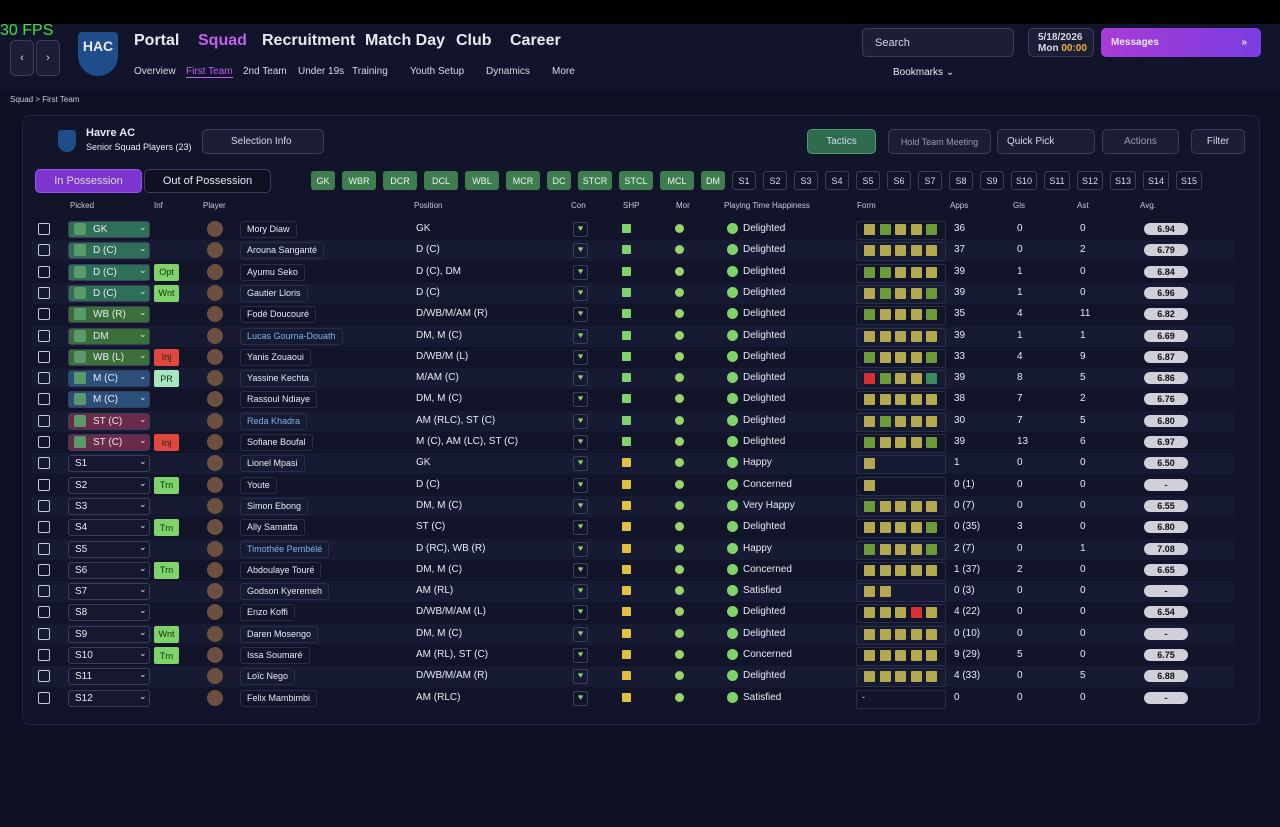 This screenshot has height=827, width=1280. Describe the element at coordinates (939, 141) in the screenshot. I see `hold-meeting: Hold Team Meeting` at that location.